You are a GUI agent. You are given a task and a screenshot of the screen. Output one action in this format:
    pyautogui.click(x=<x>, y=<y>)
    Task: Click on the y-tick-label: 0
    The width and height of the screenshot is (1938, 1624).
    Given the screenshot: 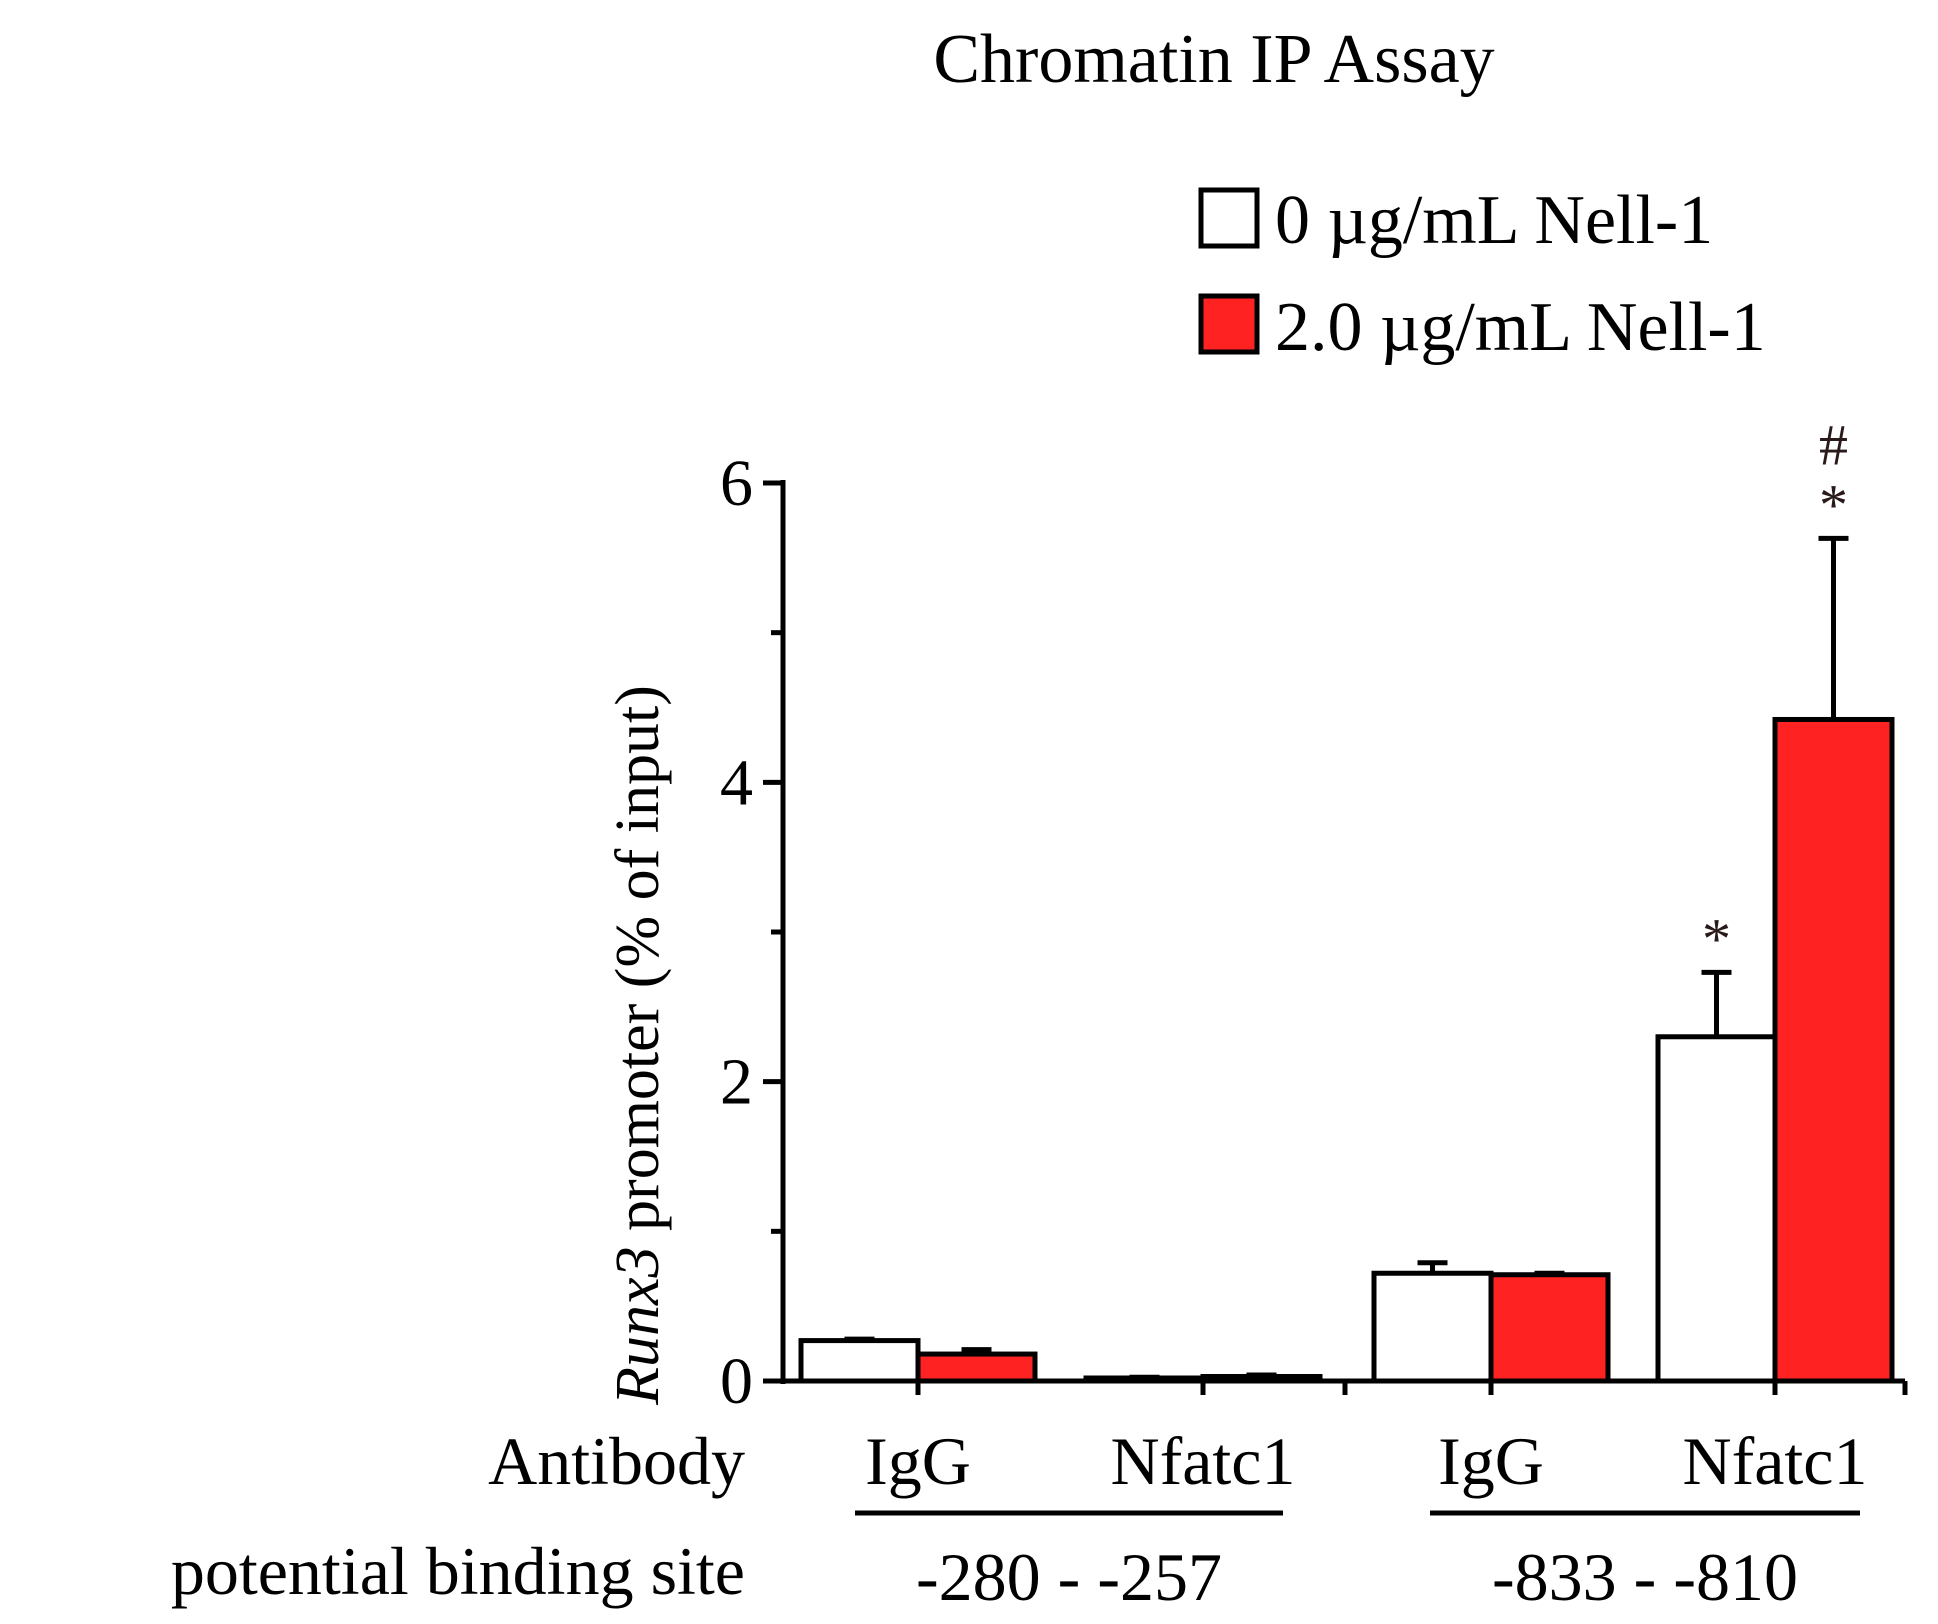 What is the action you would take?
    pyautogui.click(x=736, y=1381)
    